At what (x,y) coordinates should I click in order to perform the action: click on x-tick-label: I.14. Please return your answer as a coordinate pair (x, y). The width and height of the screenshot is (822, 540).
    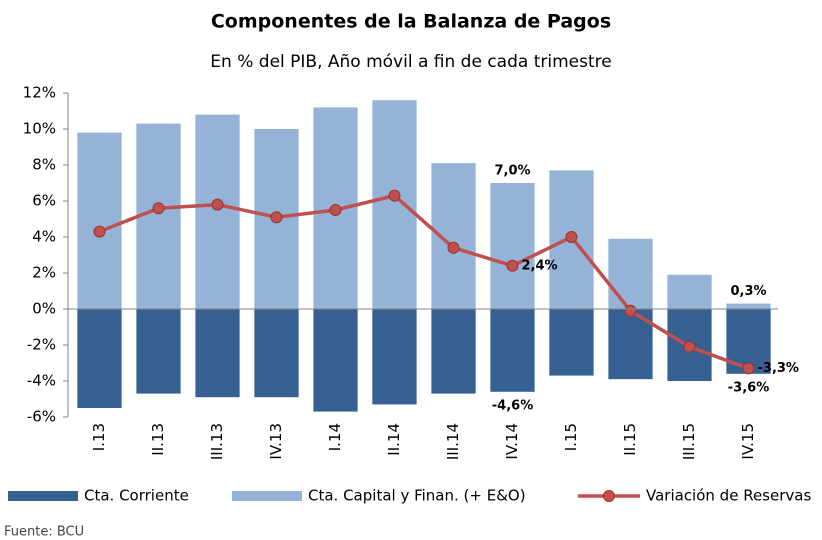
    Looking at the image, I should click on (335, 437).